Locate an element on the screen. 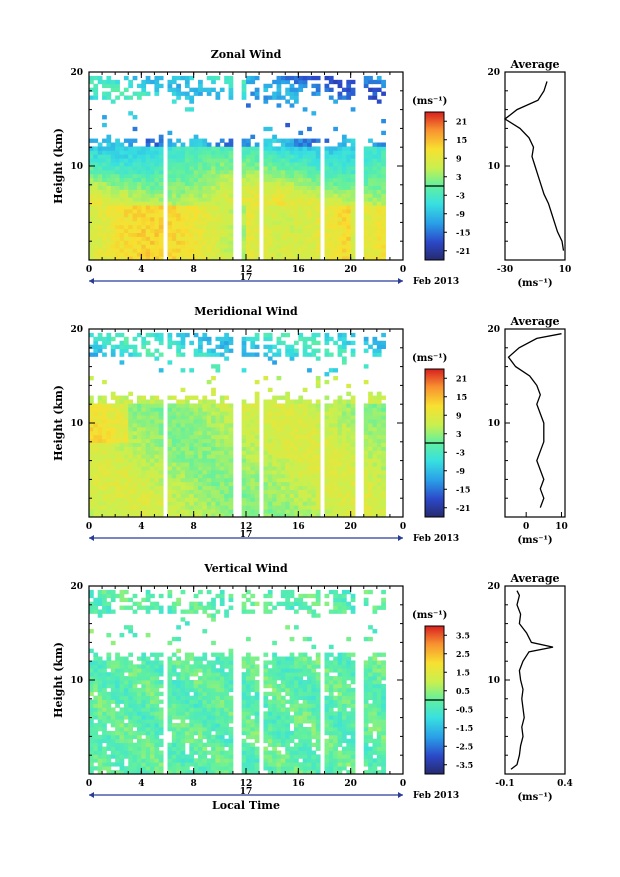 The height and width of the screenshot is (877, 620). y-tick-label: 20 is located at coordinates (76, 73).